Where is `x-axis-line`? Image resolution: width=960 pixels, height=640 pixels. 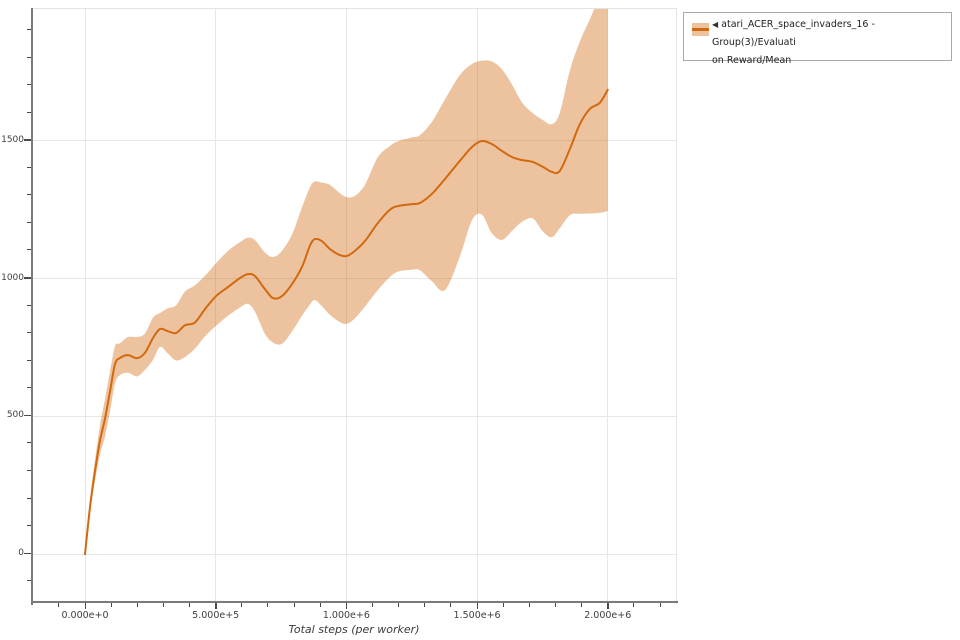
x-axis-line is located at coordinates (354, 602).